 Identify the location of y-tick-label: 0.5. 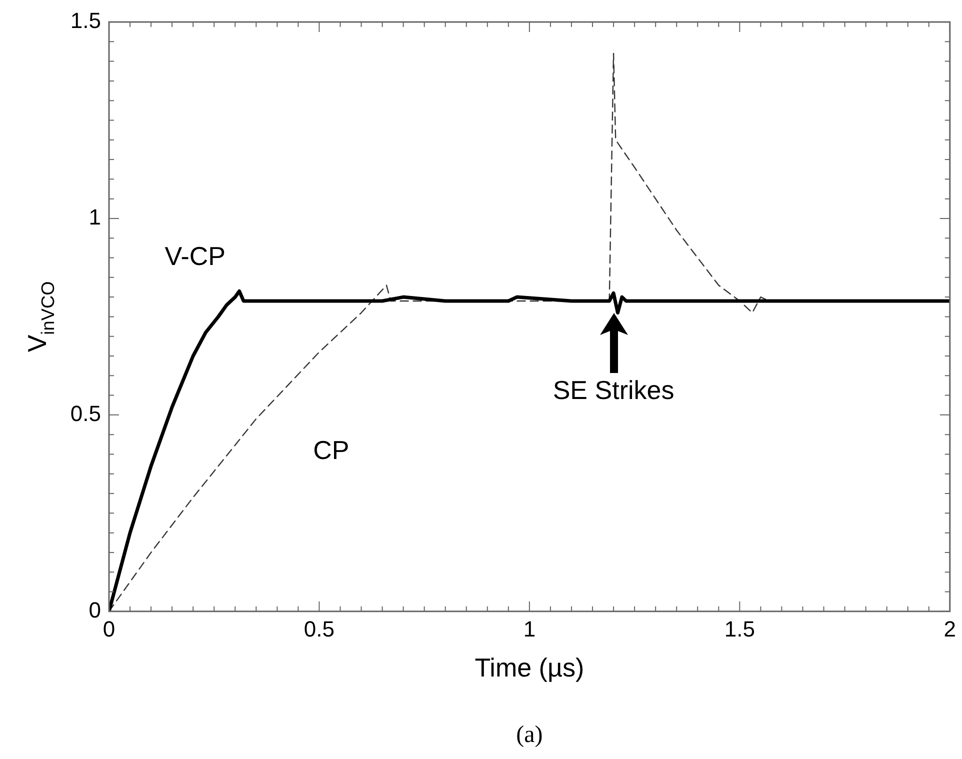
(85, 413).